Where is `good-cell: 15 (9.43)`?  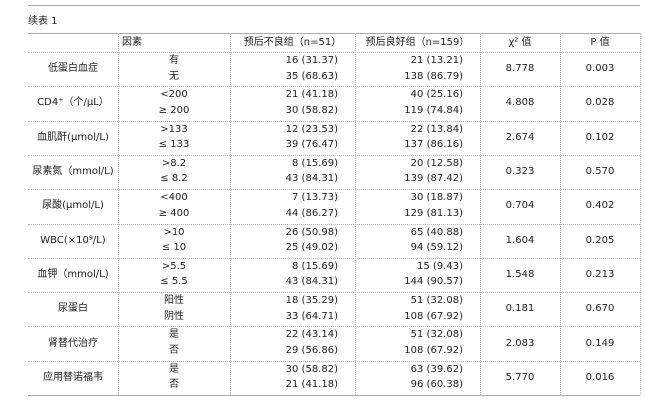
good-cell: 15 (9.43) is located at coordinates (440, 266).